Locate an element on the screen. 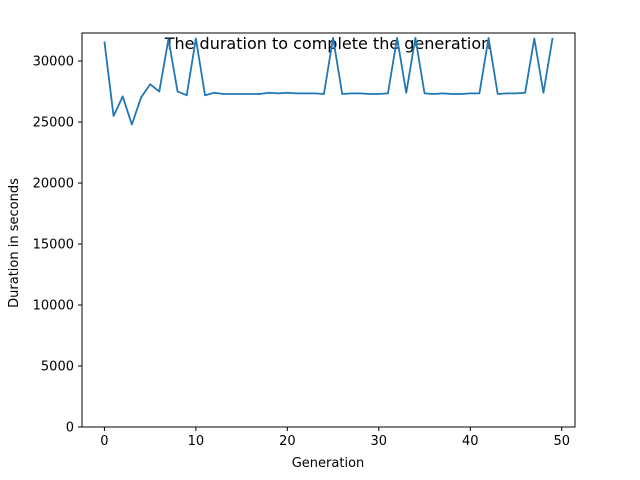  y-axis-label: Duration in seconds is located at coordinates (14, 243).